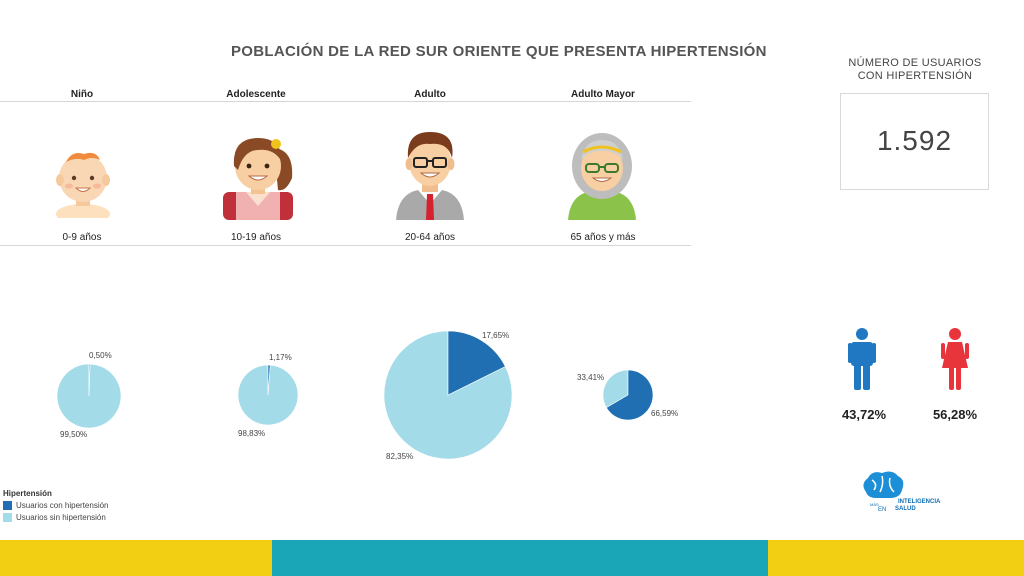  What do you see at coordinates (955, 359) in the screenshot?
I see `female-icon` at bounding box center [955, 359].